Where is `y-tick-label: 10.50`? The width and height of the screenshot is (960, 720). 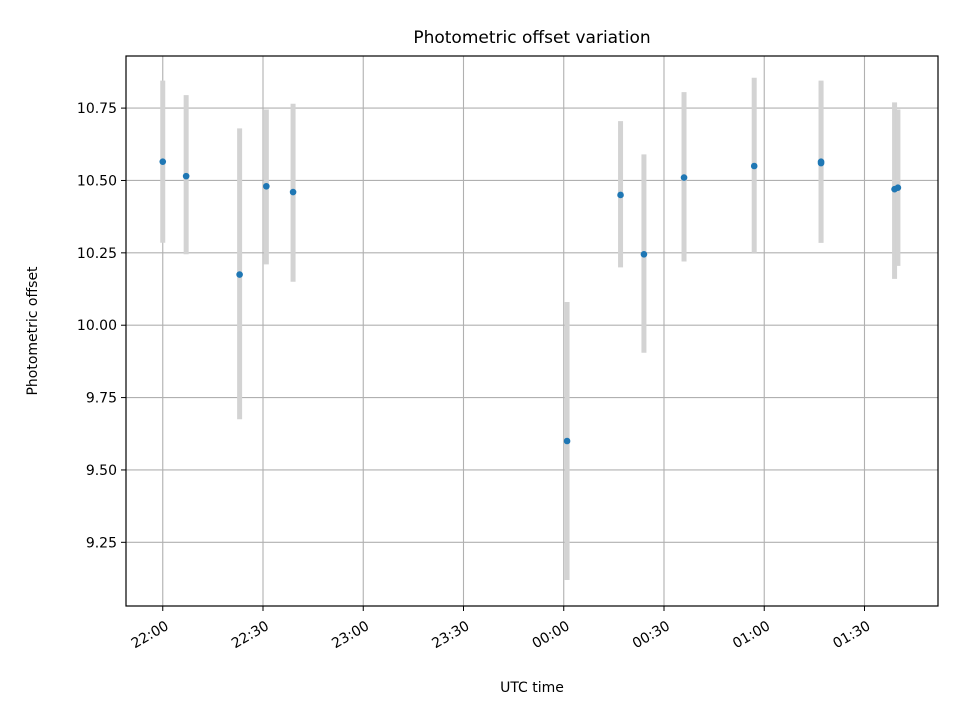
y-tick-label: 10.50 is located at coordinates (97, 181).